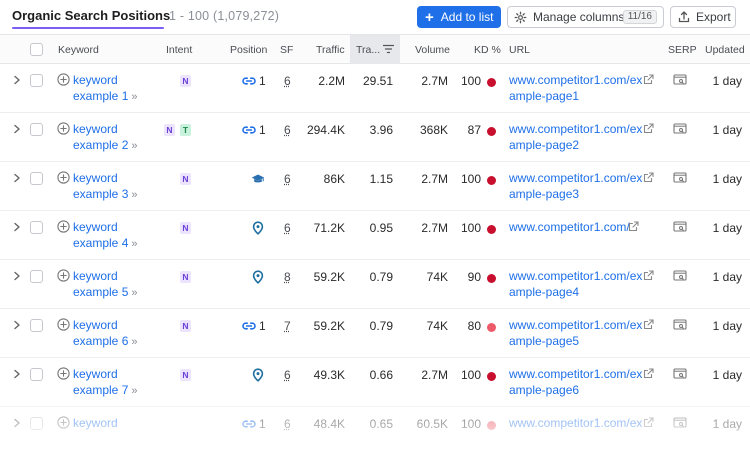  I want to click on keyword-link-continued: example 7», so click(105, 390).